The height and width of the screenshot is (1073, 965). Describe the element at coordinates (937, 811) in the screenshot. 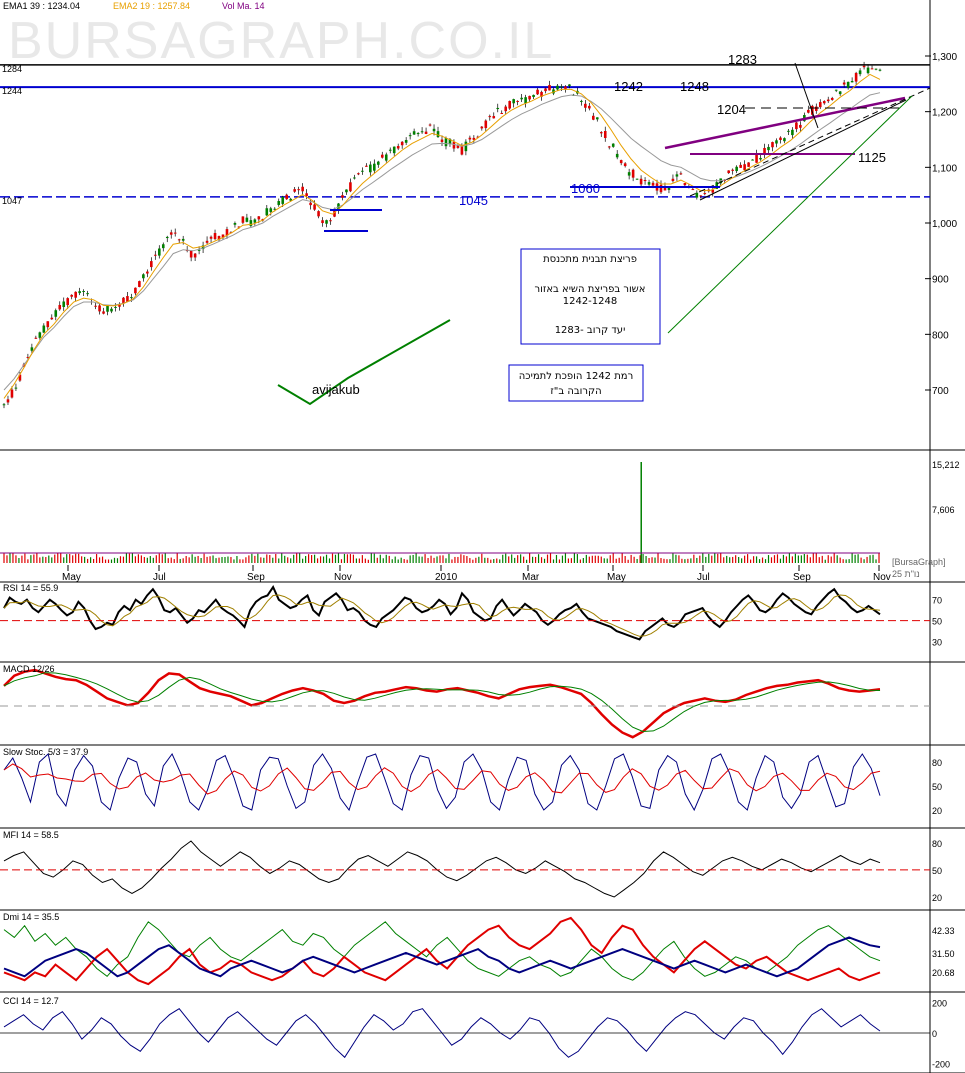

I see `stoch-tick-label: 20` at that location.